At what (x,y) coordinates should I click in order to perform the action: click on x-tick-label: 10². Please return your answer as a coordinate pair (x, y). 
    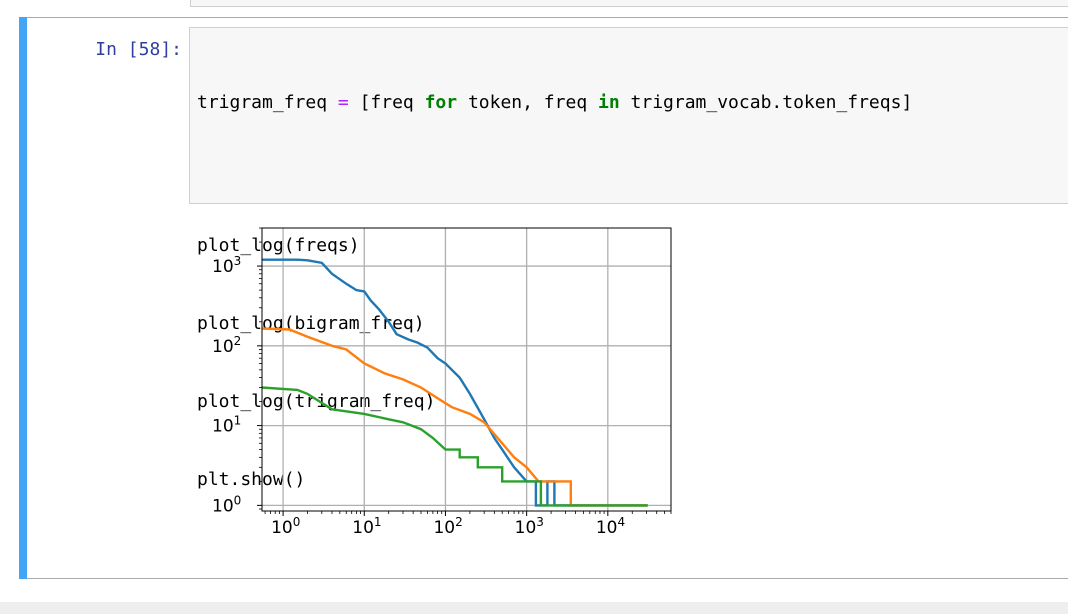
    Looking at the image, I should click on (447, 526).